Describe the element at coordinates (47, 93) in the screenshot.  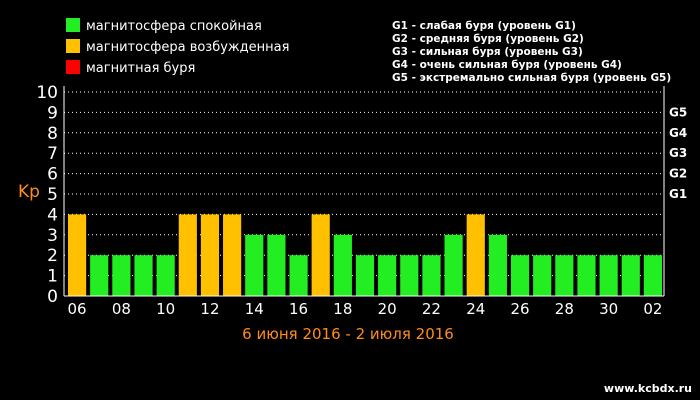
I see `y-tick-label: 10` at that location.